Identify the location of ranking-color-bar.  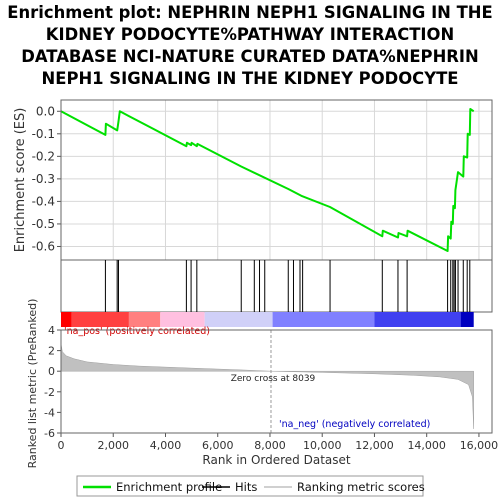
(267, 319).